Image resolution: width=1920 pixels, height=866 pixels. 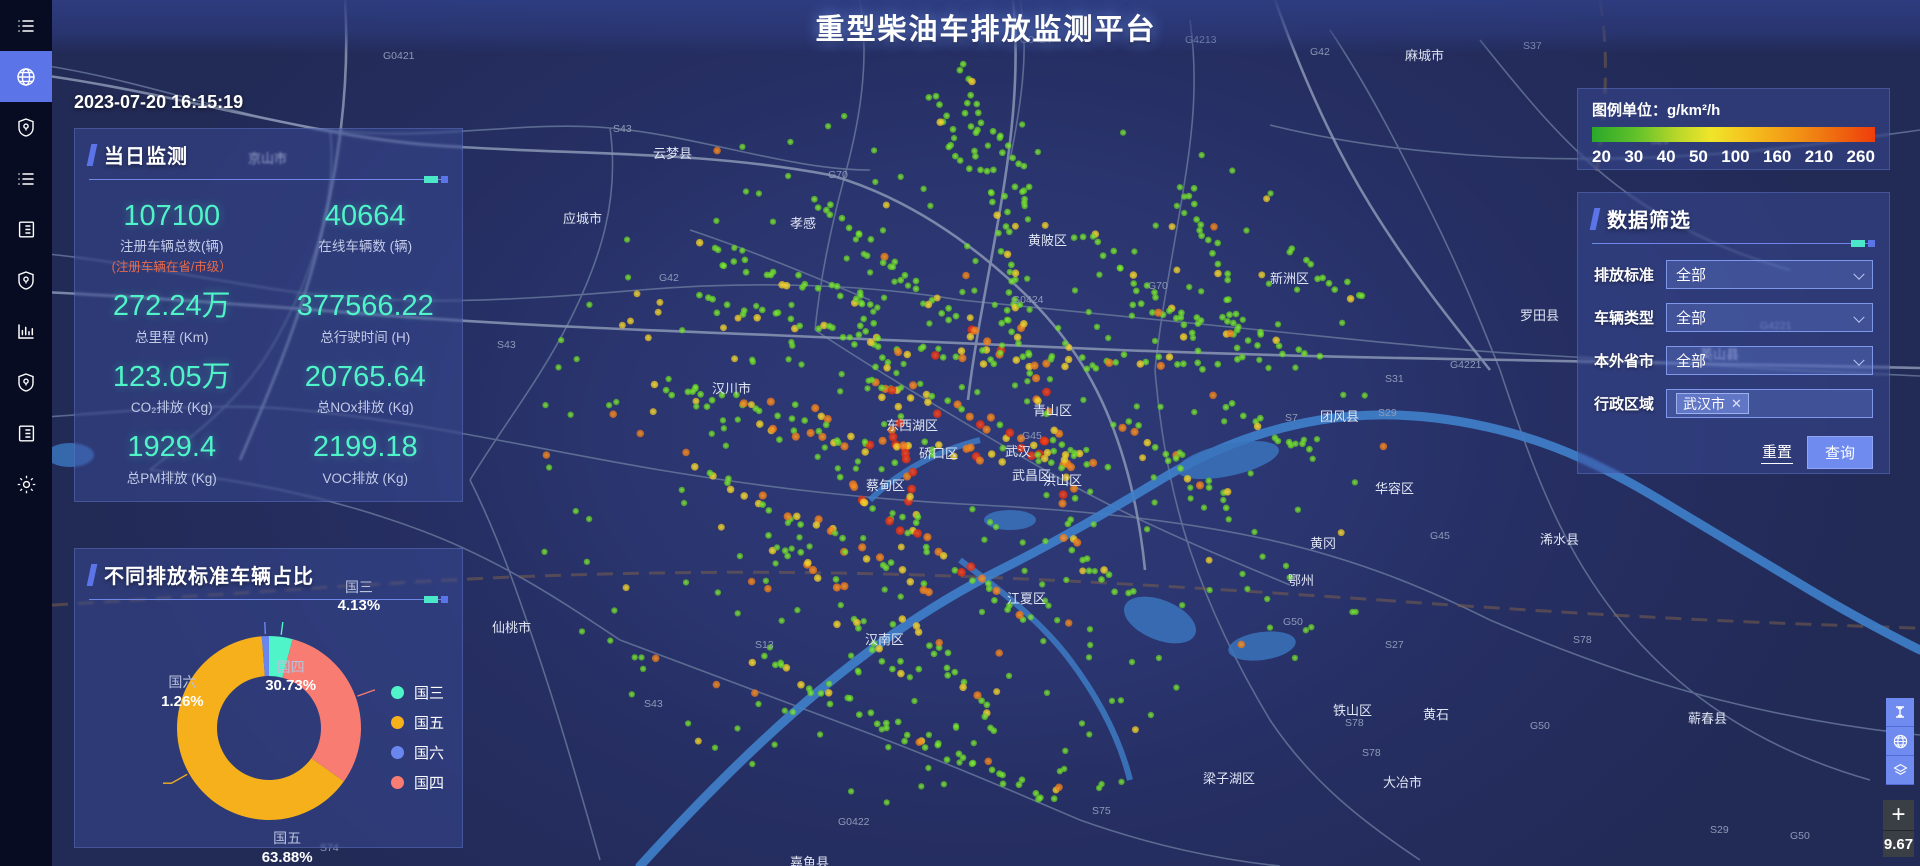 What do you see at coordinates (428, 783) in the screenshot?
I see `legend-label: 国四` at bounding box center [428, 783].